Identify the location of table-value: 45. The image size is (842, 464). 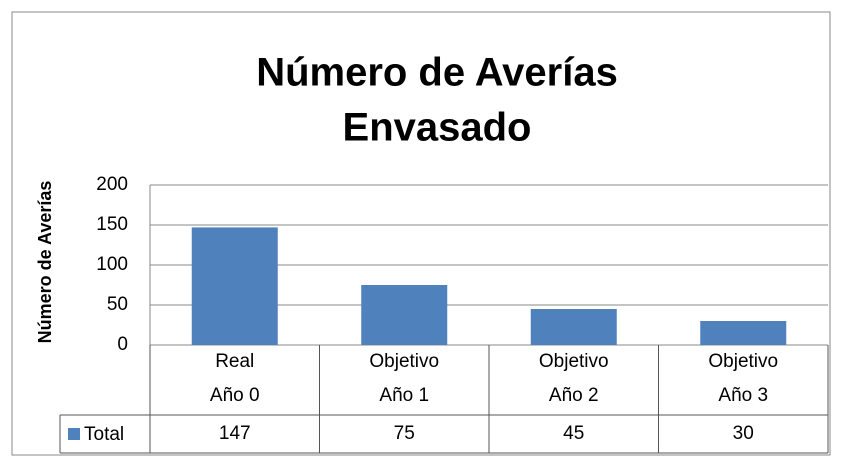
(573, 433).